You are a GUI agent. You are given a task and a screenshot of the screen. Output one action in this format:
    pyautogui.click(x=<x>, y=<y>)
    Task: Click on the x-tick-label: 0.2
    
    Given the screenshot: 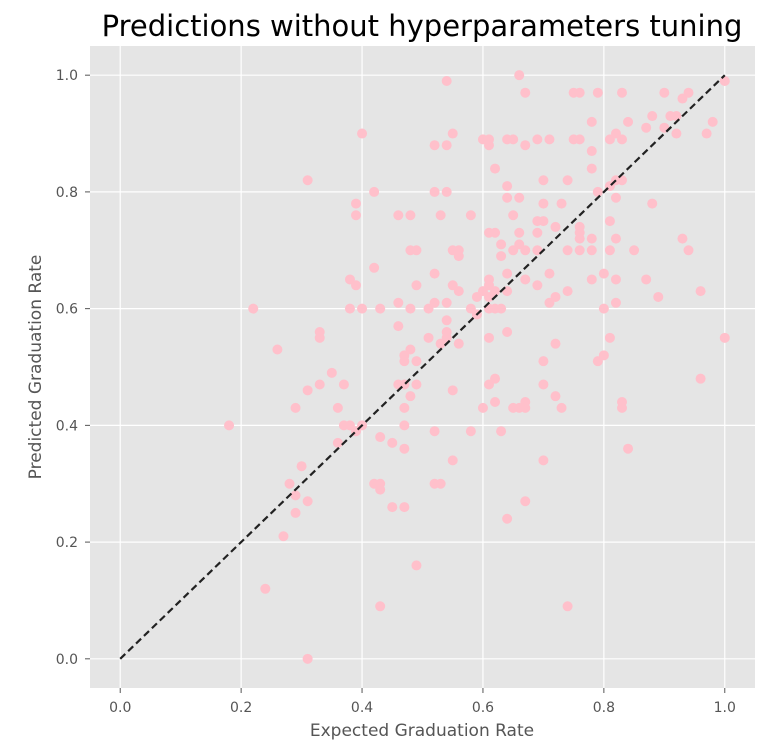 What is the action you would take?
    pyautogui.click(x=241, y=708)
    